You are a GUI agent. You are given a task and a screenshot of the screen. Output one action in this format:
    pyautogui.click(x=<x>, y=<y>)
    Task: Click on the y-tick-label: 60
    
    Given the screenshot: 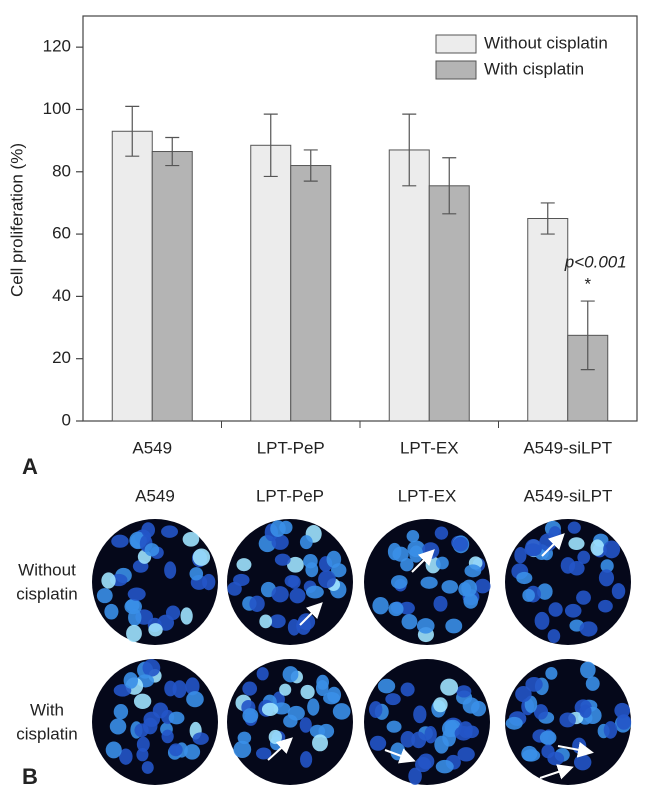 What is the action you would take?
    pyautogui.click(x=61, y=233)
    